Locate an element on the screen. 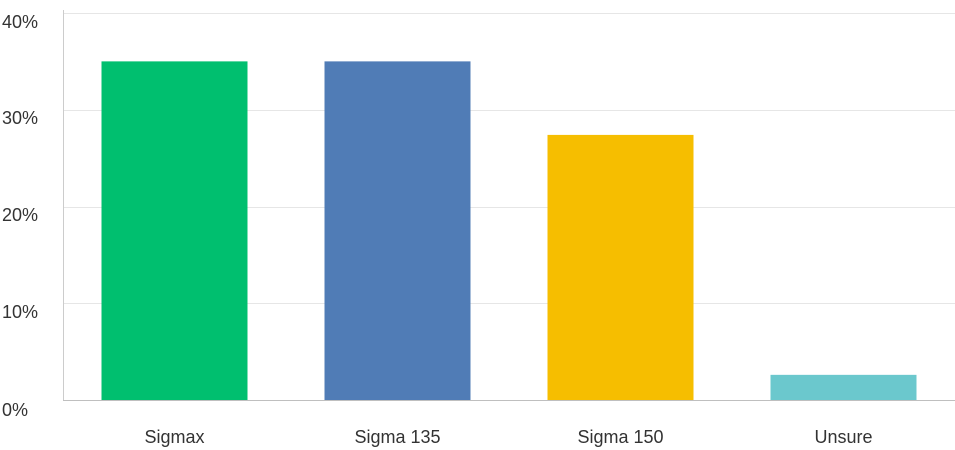  x-category-label: Unsure is located at coordinates (843, 437).